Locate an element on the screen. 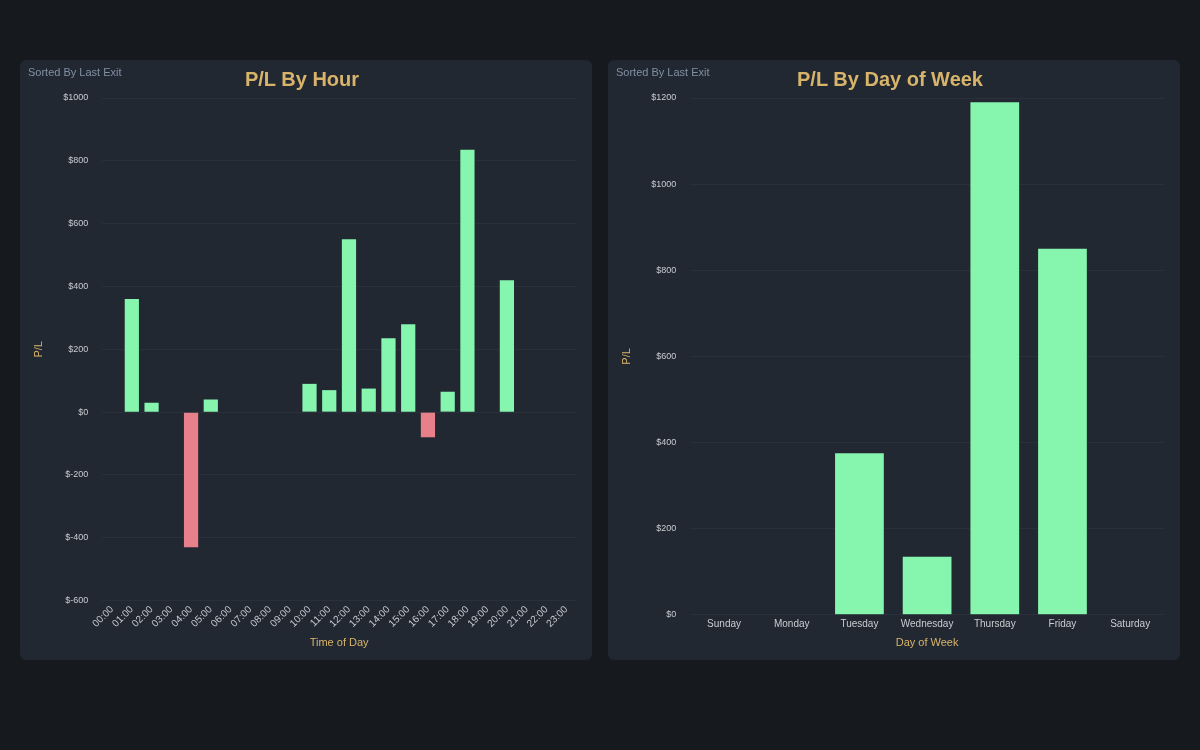  x-axis-title: Time of Day is located at coordinates (339, 642).